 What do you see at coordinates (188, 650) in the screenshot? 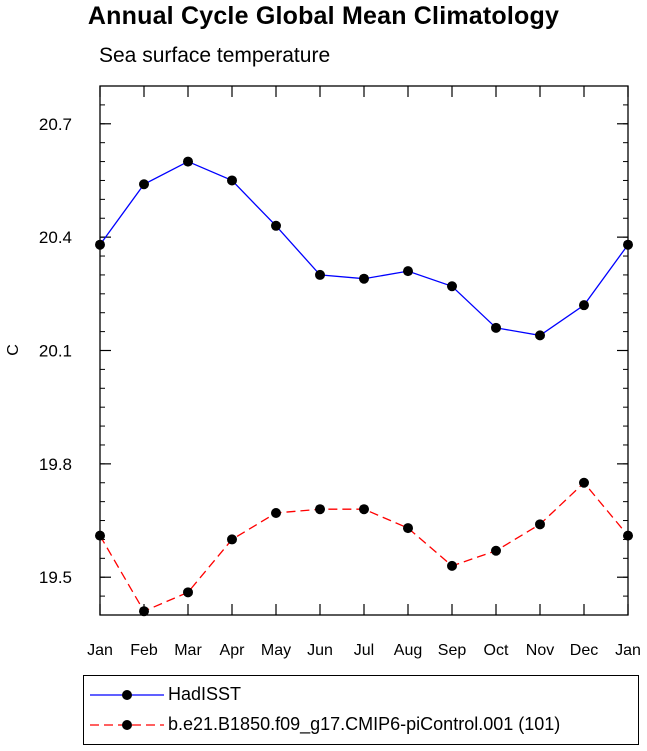
I see `x-tick-label: Mar` at bounding box center [188, 650].